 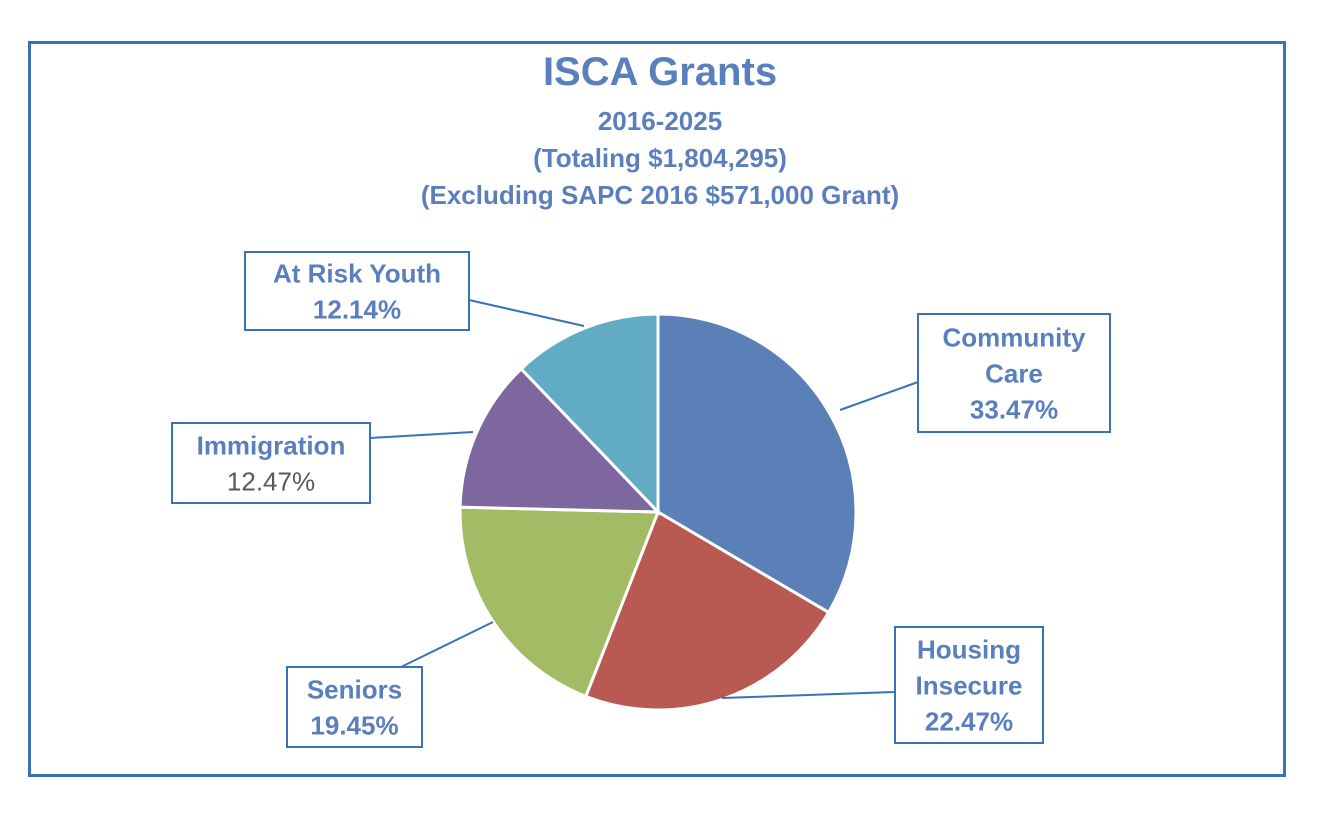 I want to click on leader-line-community-care, so click(x=879, y=396).